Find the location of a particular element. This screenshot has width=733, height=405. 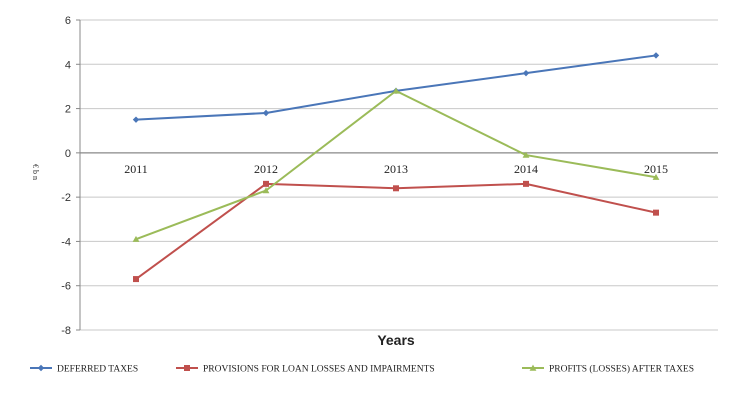

y-tick-label: -2 is located at coordinates (66, 198).